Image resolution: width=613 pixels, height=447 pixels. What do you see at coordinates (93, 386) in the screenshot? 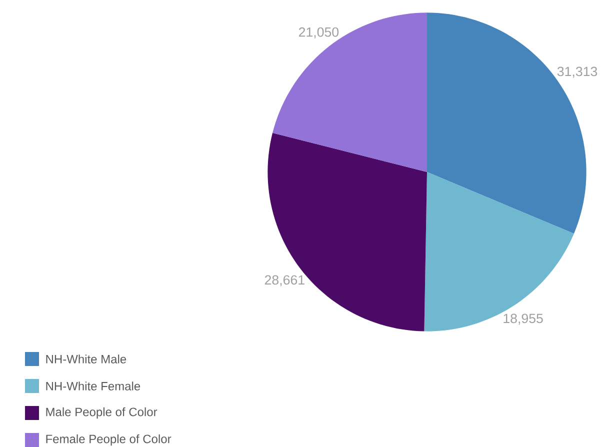
I see `legend-label: NH-White Female` at bounding box center [93, 386].